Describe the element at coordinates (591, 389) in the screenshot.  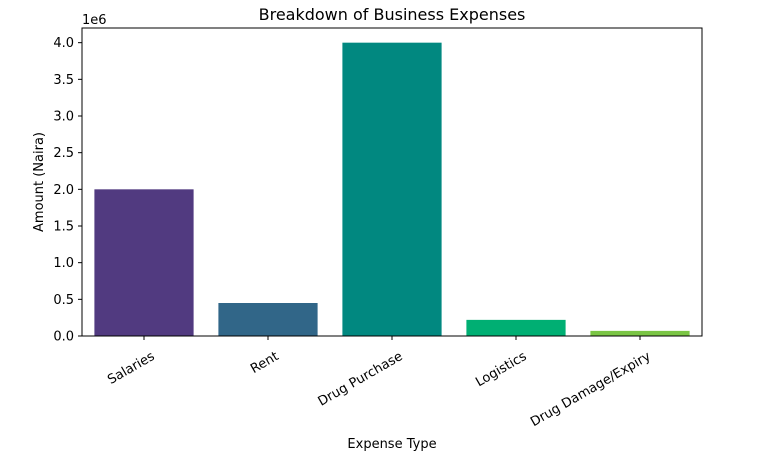
I see `x-tick-label: Drug Damage/Expiry` at that location.